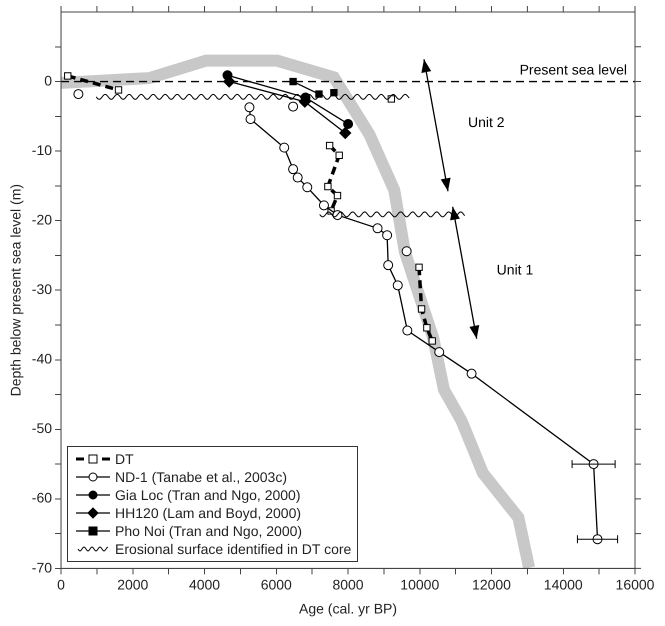 This screenshot has width=665, height=626. I want to click on y-tick-label: -30, so click(42, 289).